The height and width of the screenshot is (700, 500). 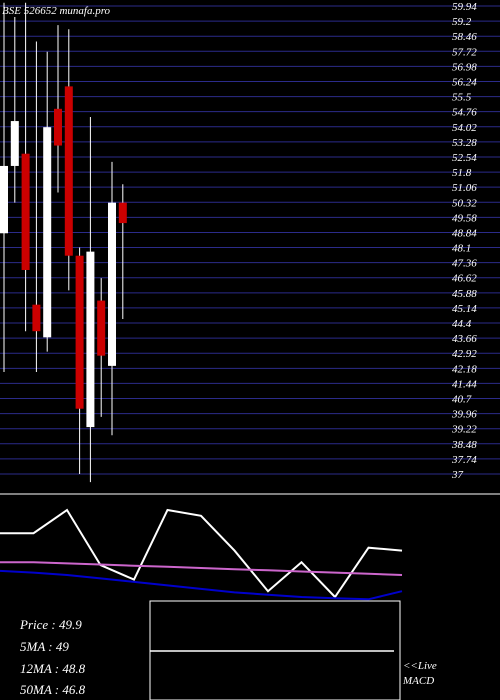 What do you see at coordinates (464, 369) in the screenshot?
I see `y-tick-label: 42.18` at bounding box center [464, 369].